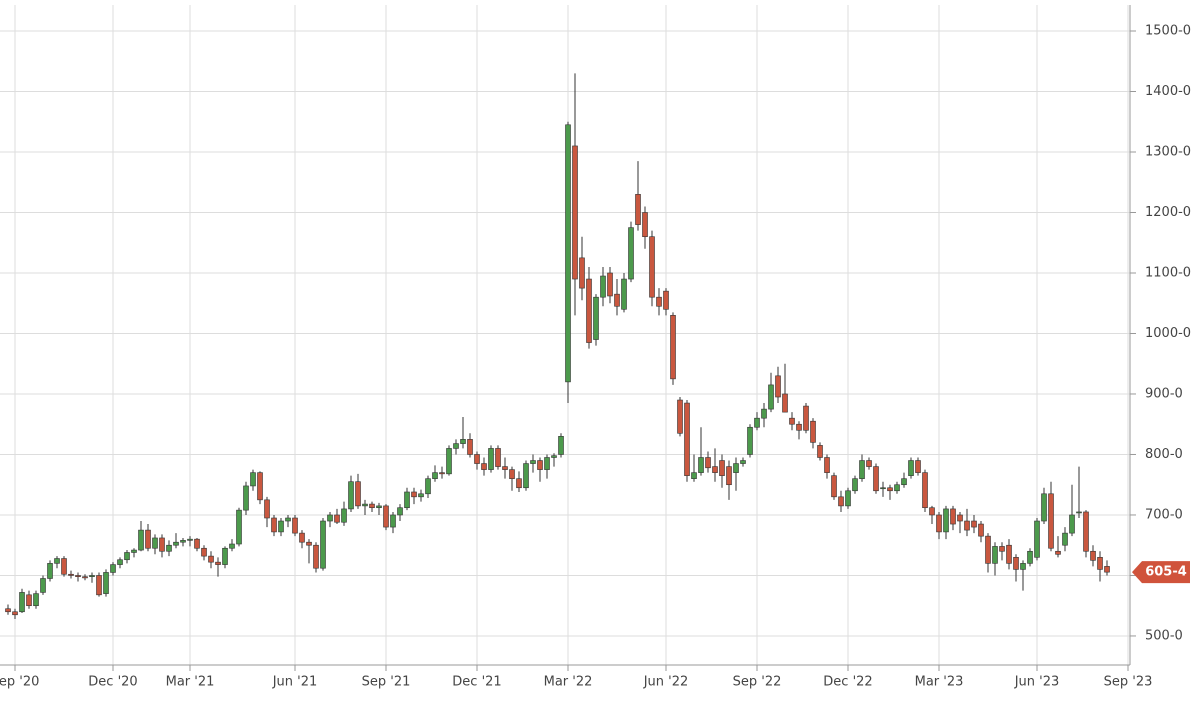 The width and height of the screenshot is (1200, 718). I want to click on y-tick-label: 1100-0, so click(1168, 272).